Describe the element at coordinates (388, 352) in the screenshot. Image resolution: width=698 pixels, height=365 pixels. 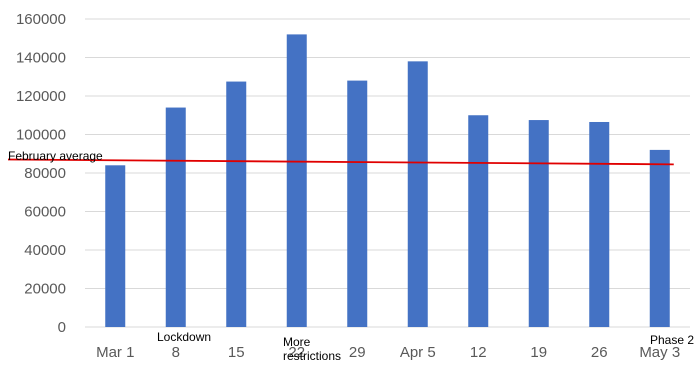
I see `x-axis-tick-labels: Mar 1 8 15 22 29 Apr 5 12 19 26 May 3` at that location.